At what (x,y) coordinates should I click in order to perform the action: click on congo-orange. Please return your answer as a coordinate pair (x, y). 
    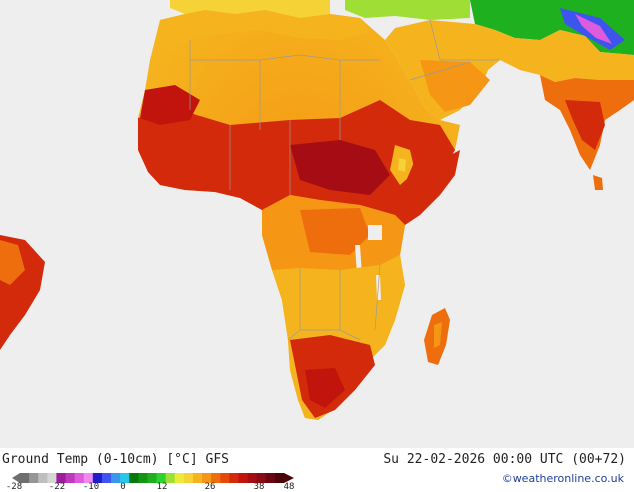
    Looking at the image, I should click on (335, 231).